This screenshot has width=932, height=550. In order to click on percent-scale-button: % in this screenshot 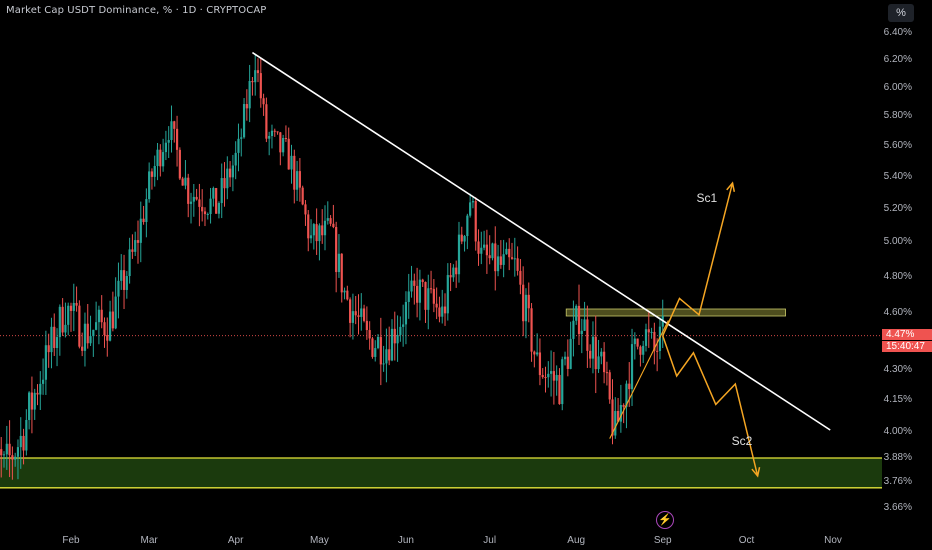, I will do `click(901, 13)`.